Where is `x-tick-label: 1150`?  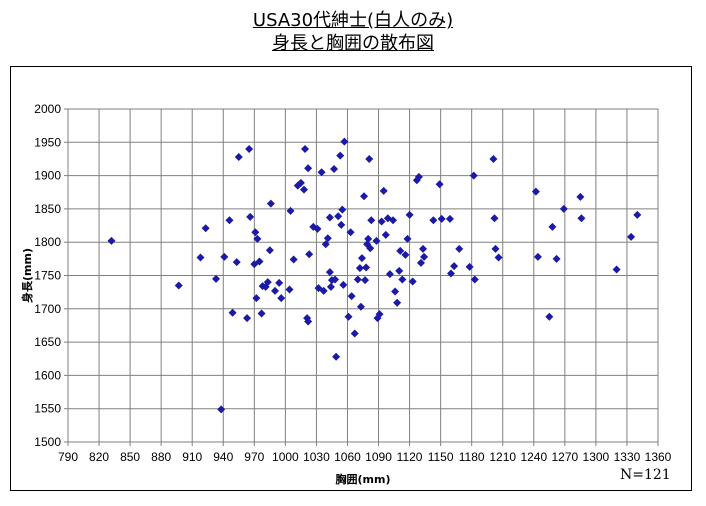
x-tick-label: 1150 is located at coordinates (441, 457).